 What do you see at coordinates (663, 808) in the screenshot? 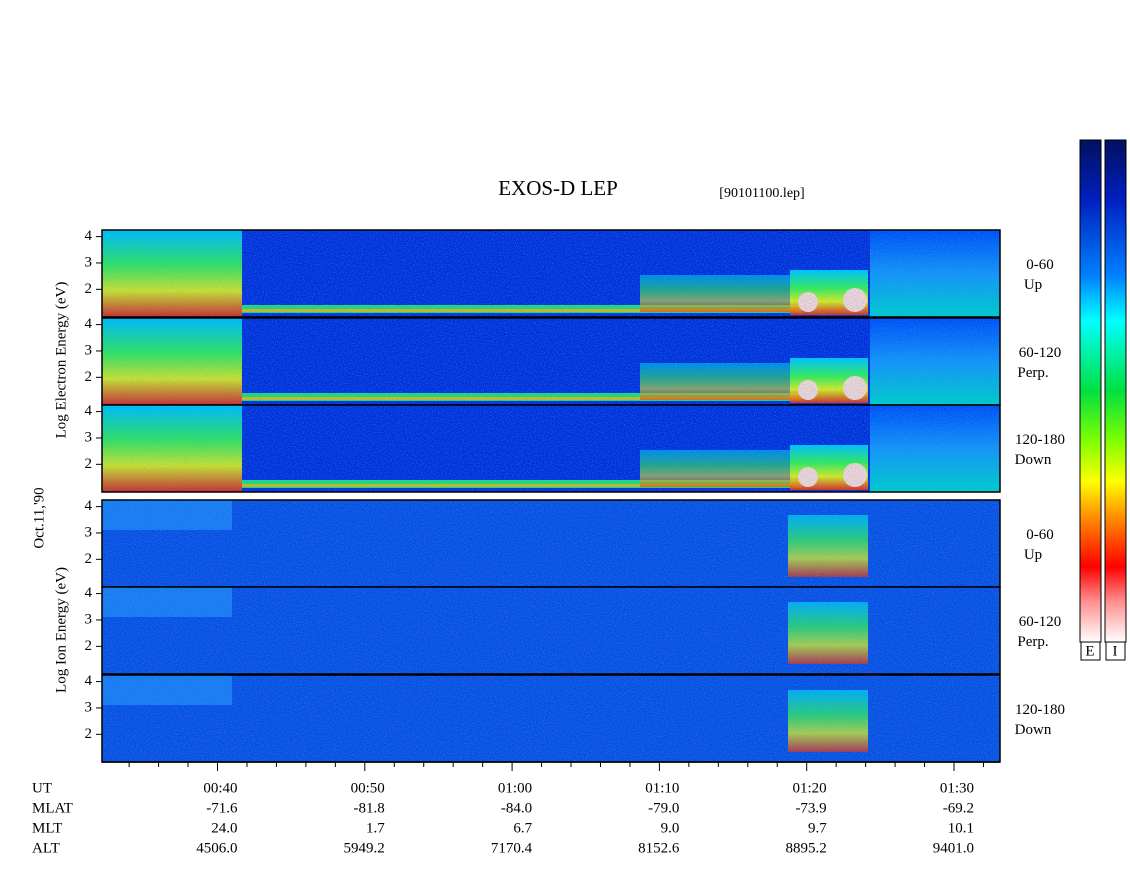
I see `ephemeris-value: -79.0` at bounding box center [663, 808].